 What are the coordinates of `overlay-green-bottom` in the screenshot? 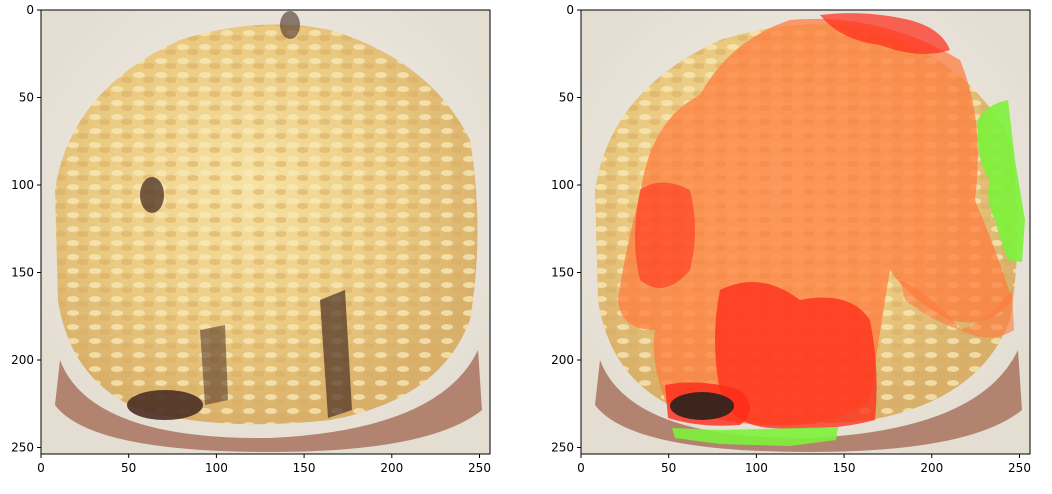 It's located at (755, 436).